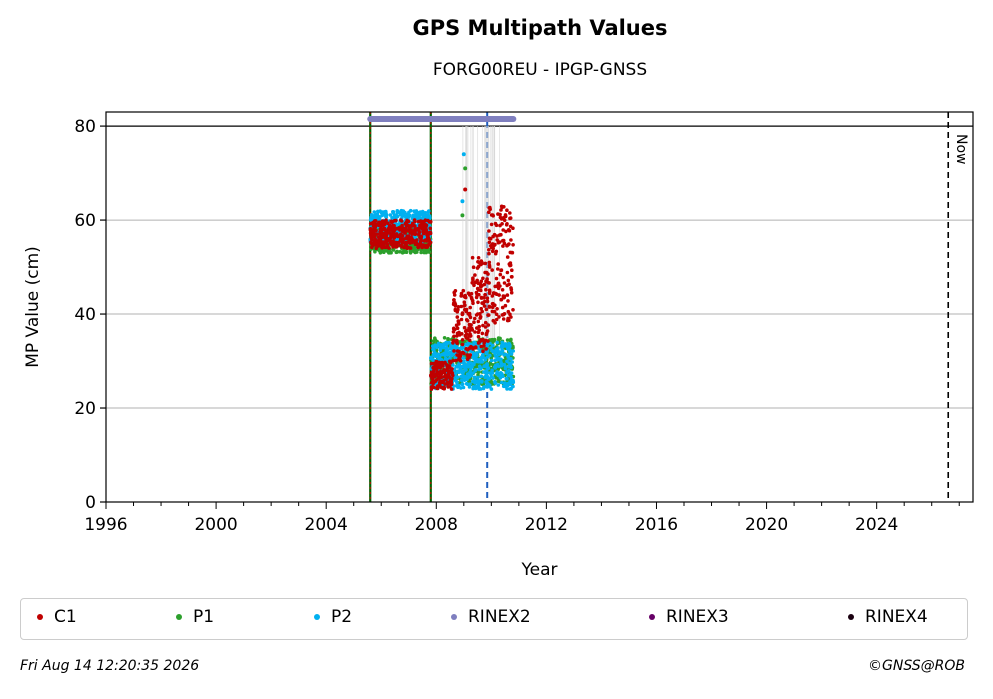  What do you see at coordinates (179, 617) in the screenshot?
I see `legend-marker-p1` at bounding box center [179, 617].